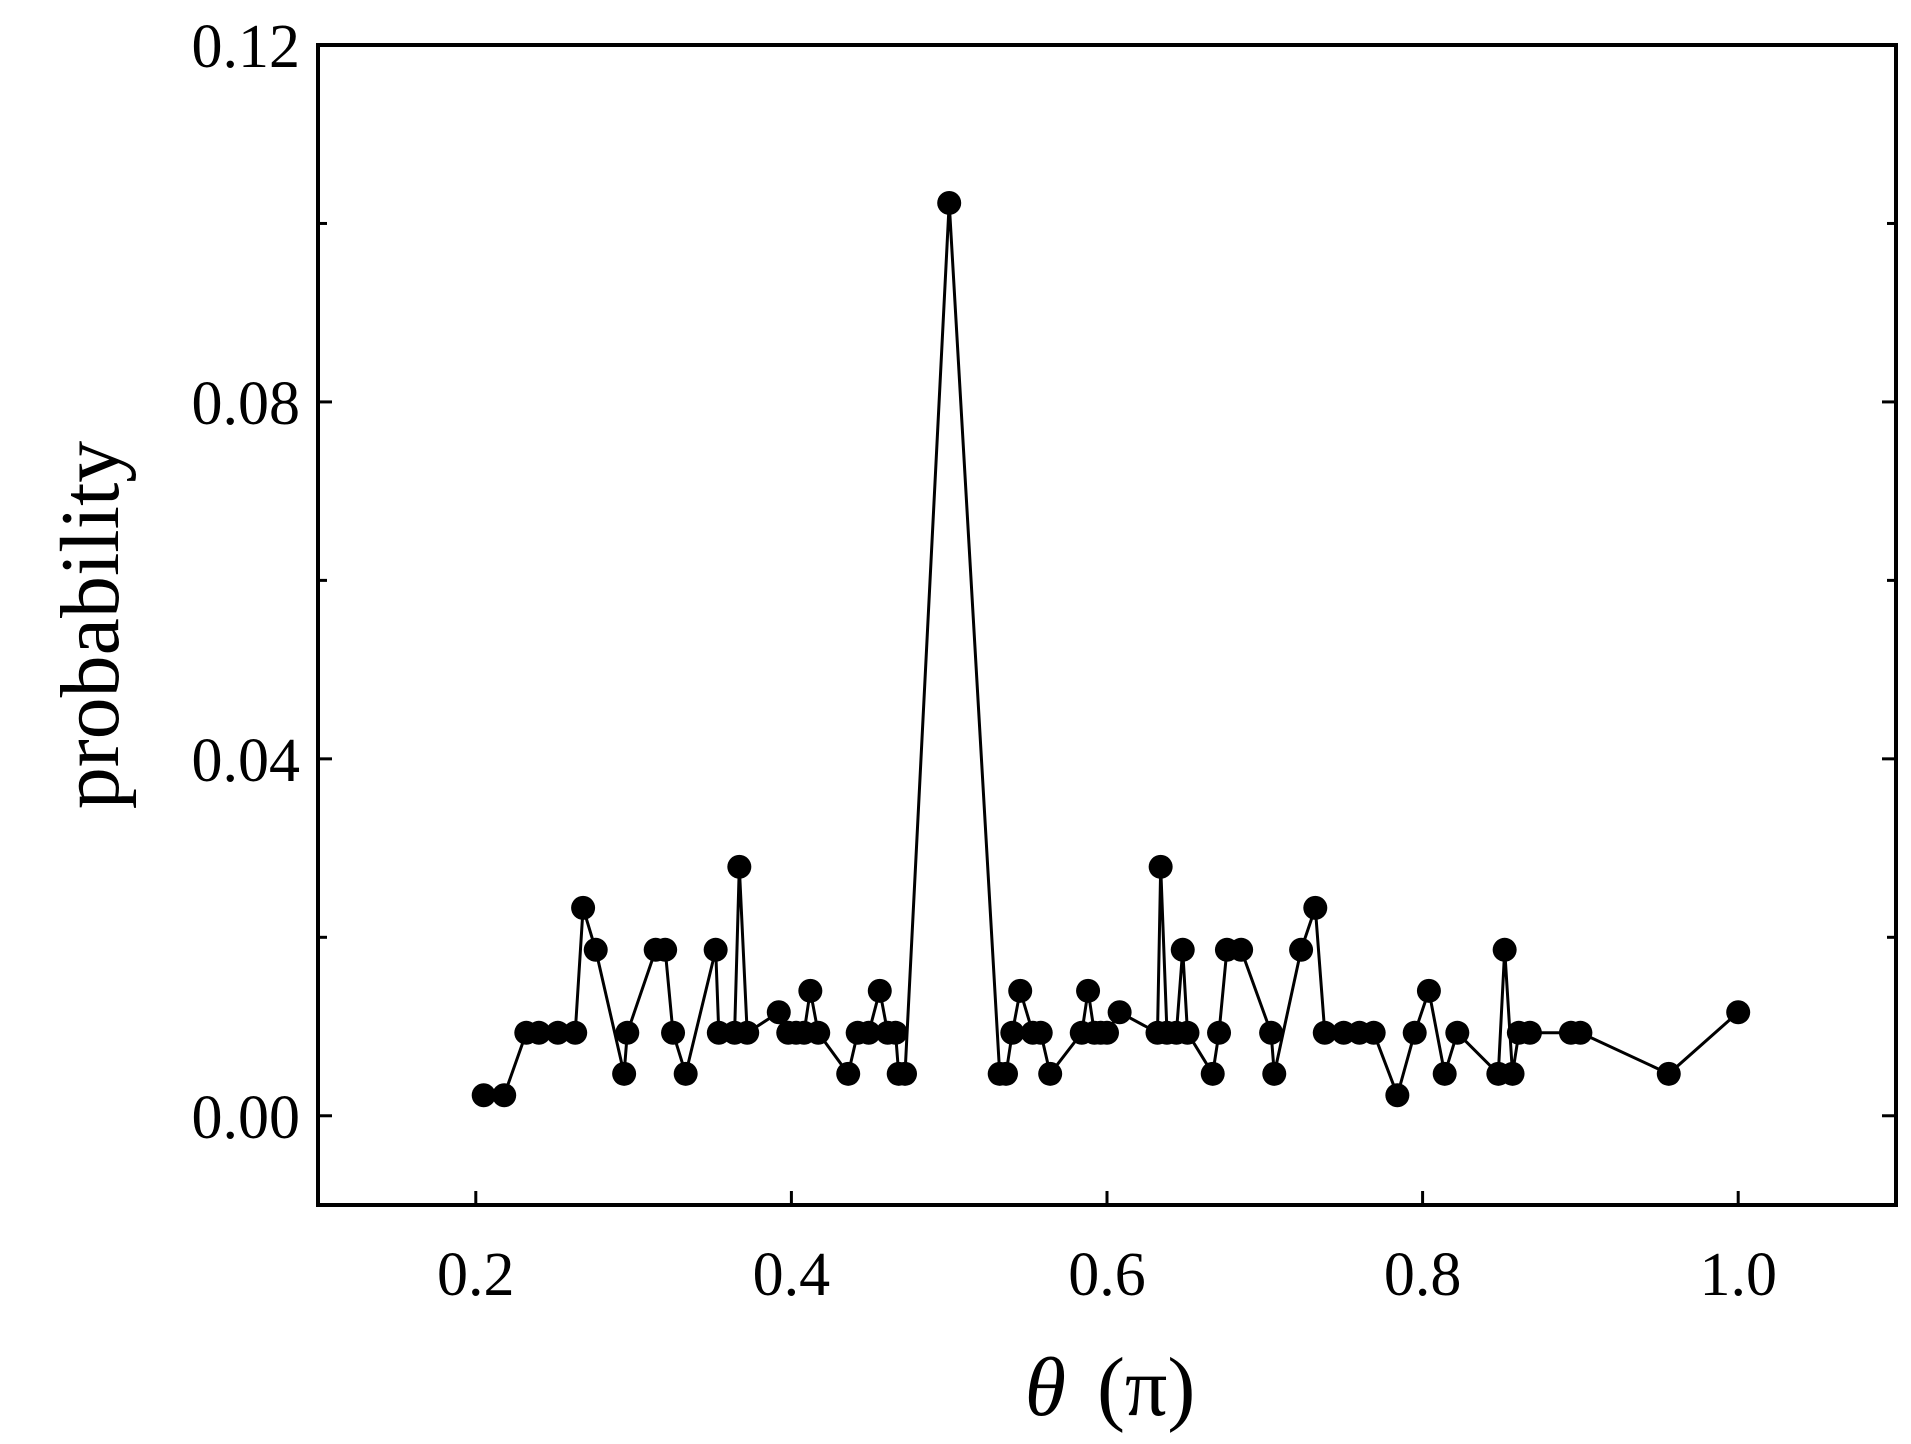 The image size is (1911, 1444). I want to click on y-axis-title: probability, so click(90, 625).